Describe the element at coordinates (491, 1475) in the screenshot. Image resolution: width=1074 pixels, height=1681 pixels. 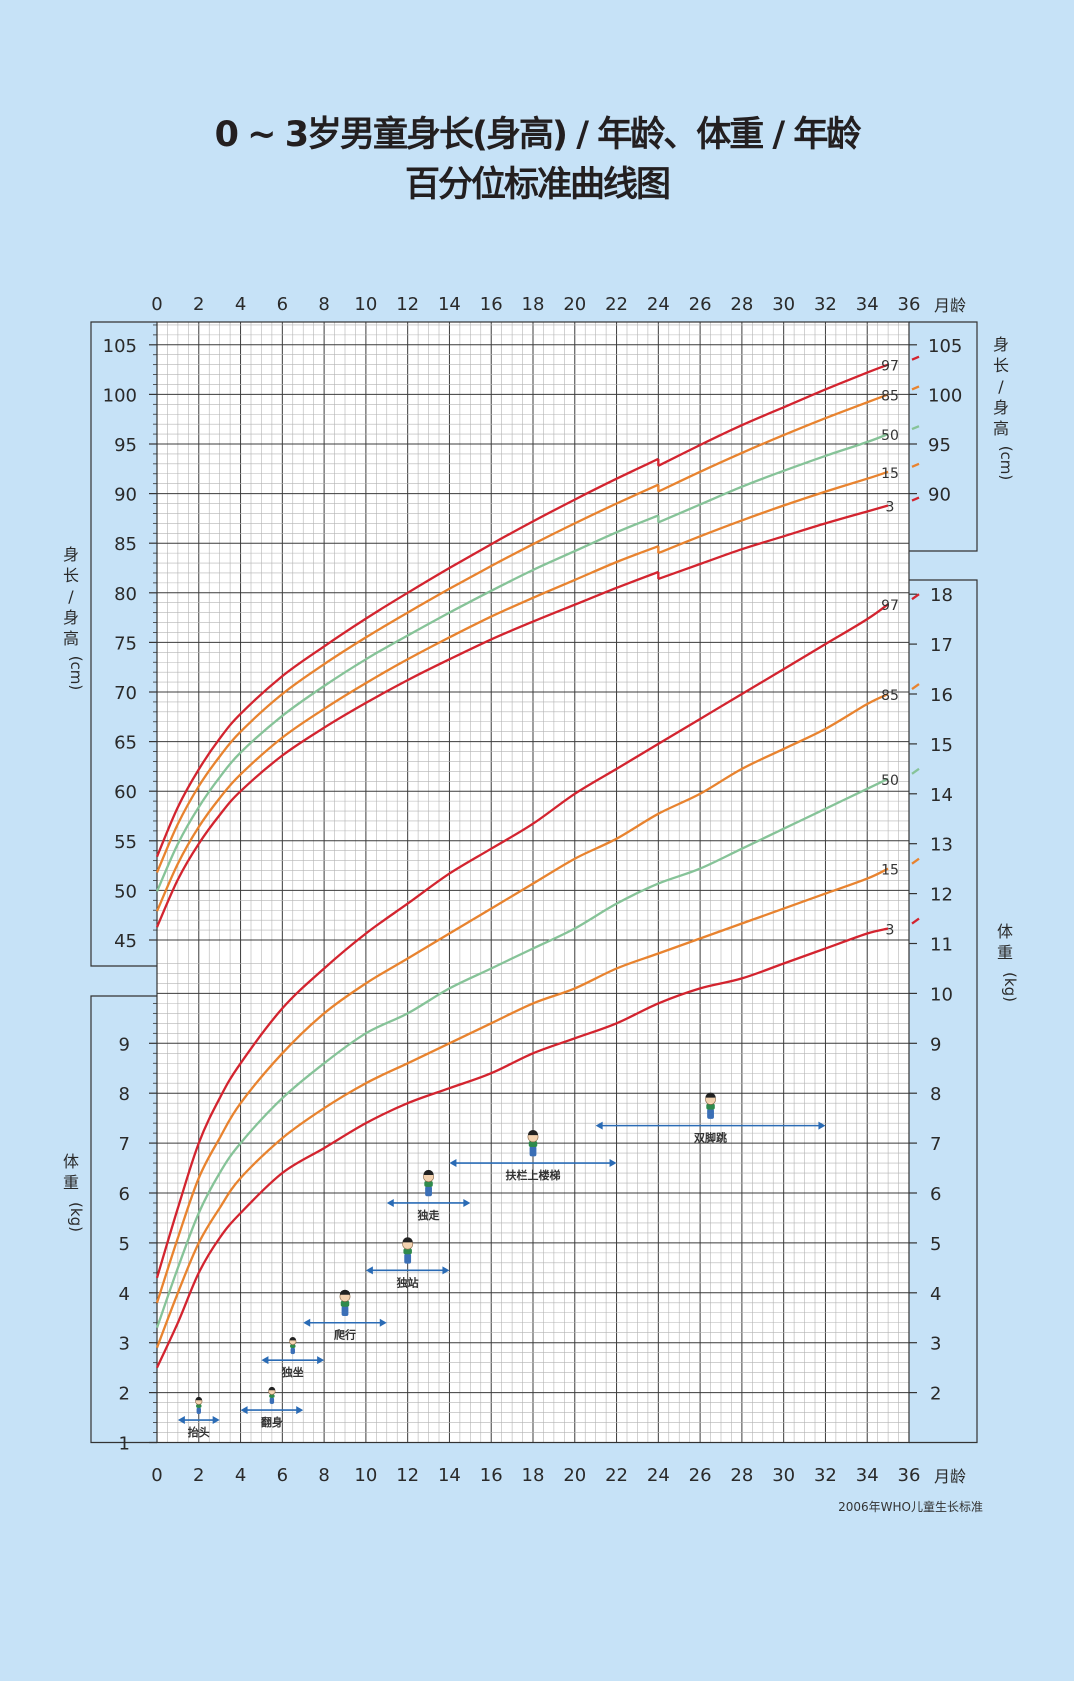
I see `x-tick-label-bottom: 16` at that location.